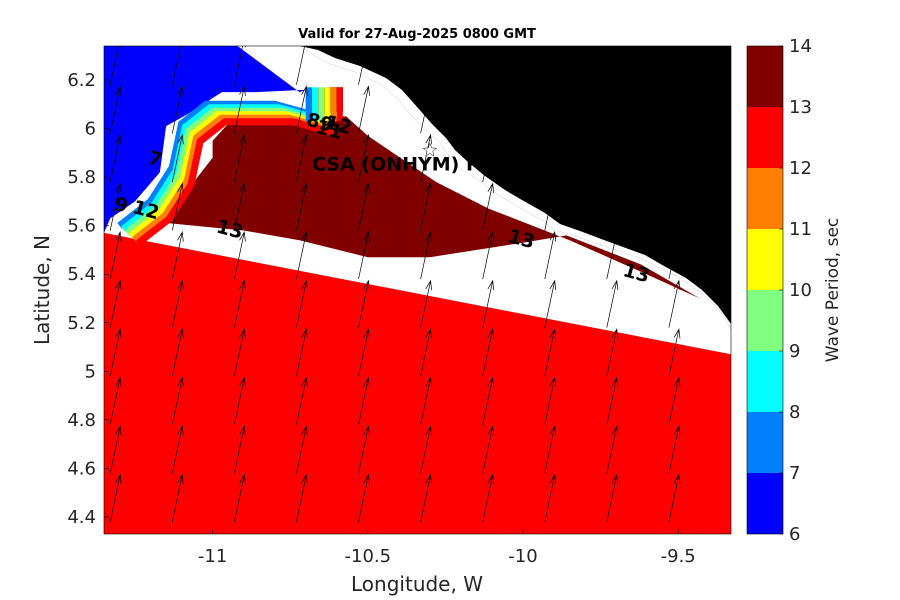 Image resolution: width=900 pixels, height=600 pixels. Describe the element at coordinates (90, 371) in the screenshot. I see `y-tick-label: 5` at that location.